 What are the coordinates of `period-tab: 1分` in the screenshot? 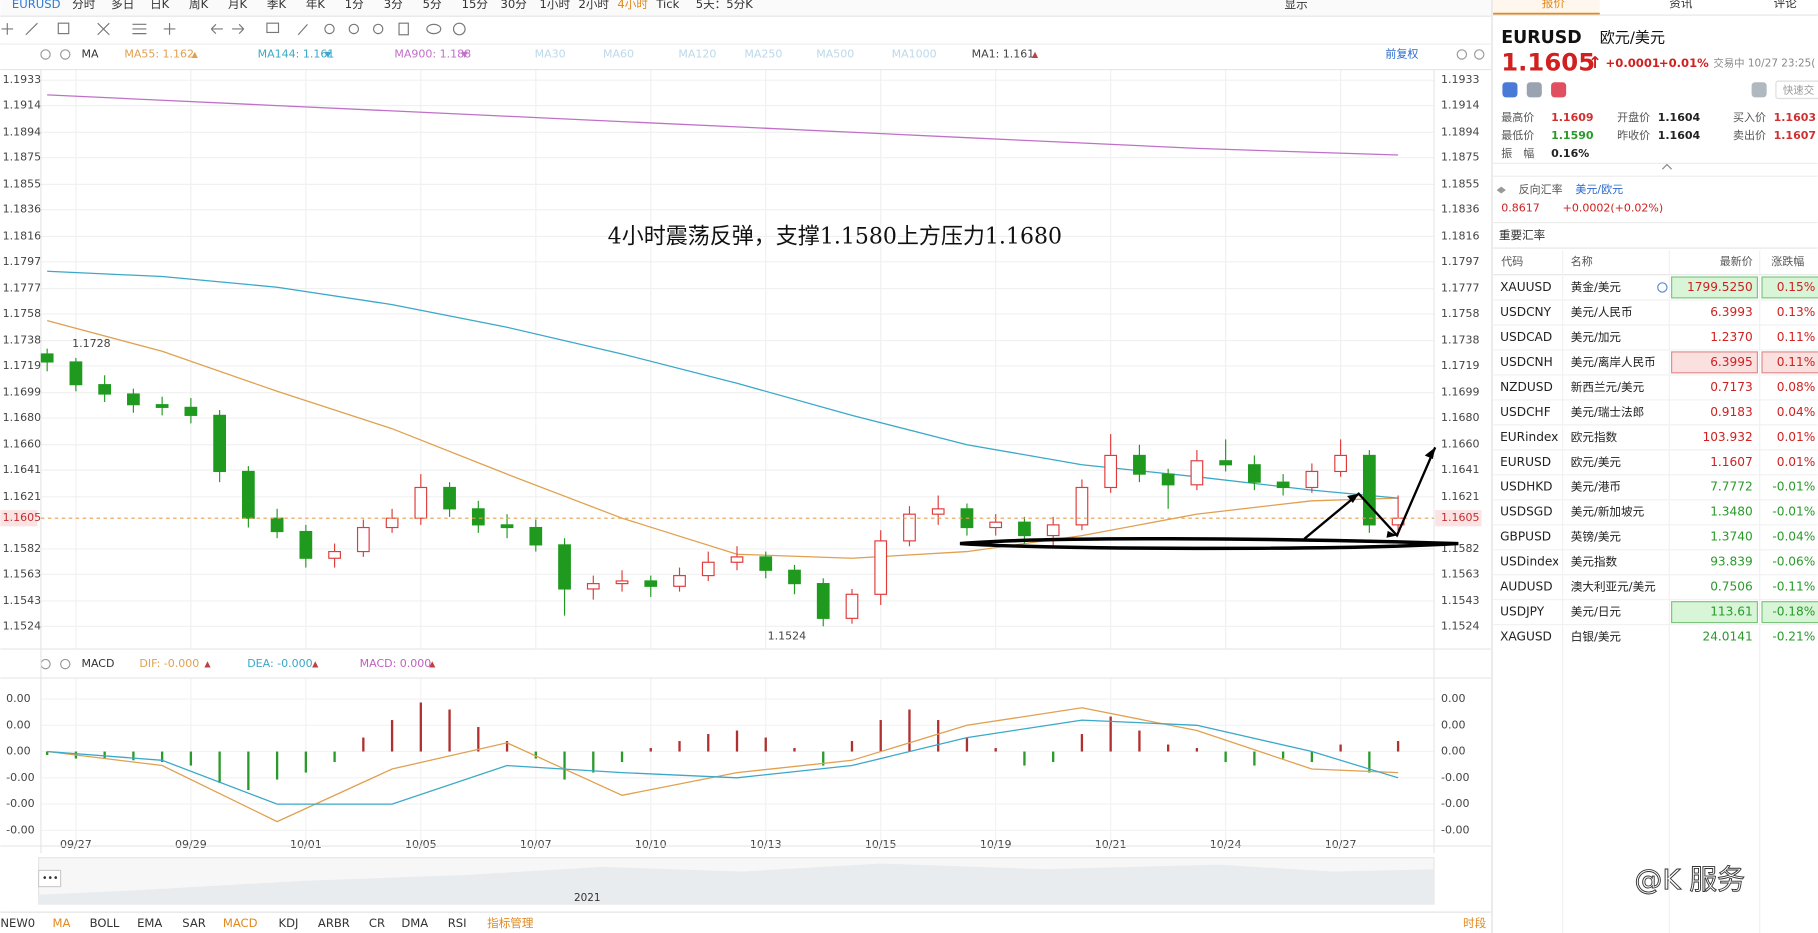 It's located at (354, 5).